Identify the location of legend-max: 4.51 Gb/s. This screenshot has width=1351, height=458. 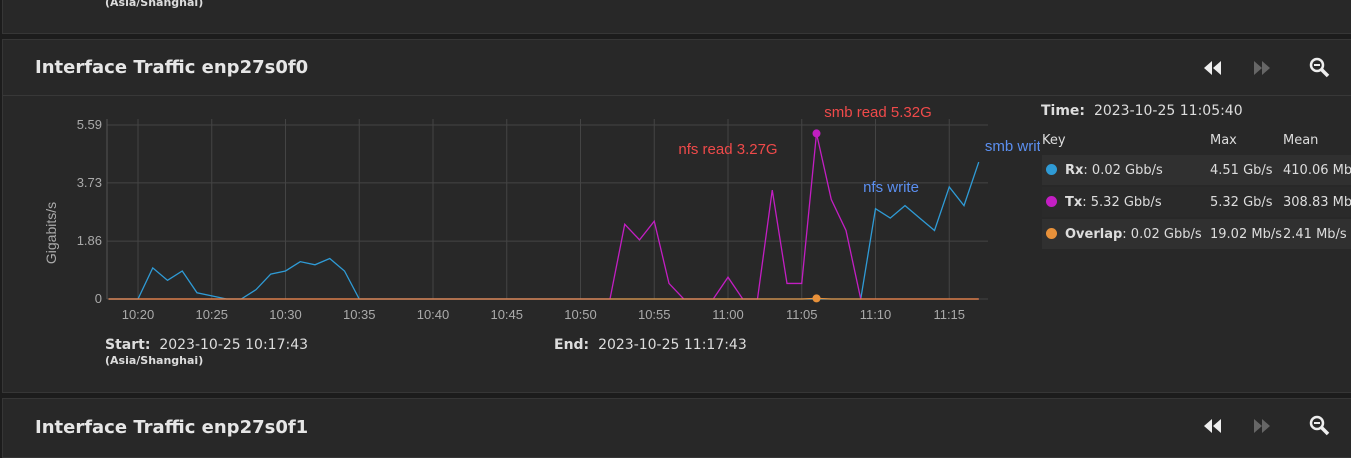
(1241, 170).